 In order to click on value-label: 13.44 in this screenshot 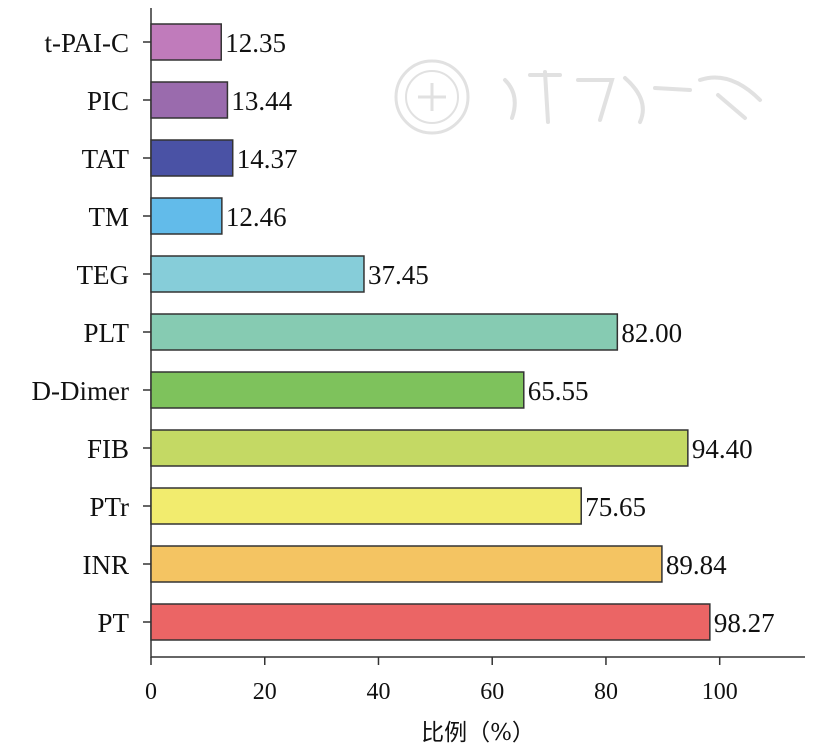, I will do `click(261, 101)`.